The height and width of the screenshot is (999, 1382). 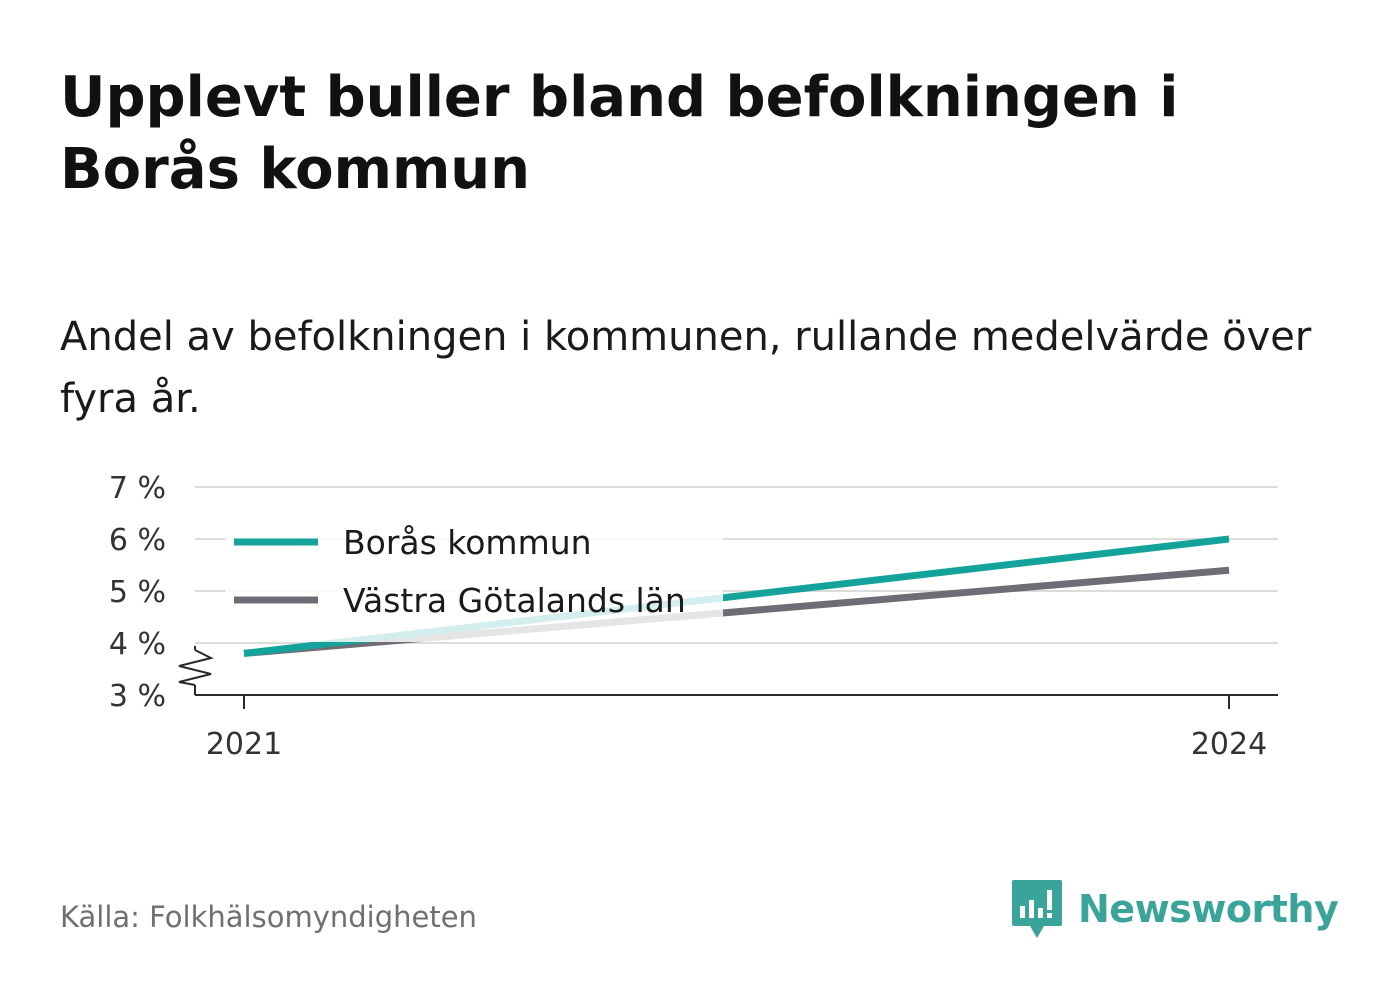 What do you see at coordinates (244, 744) in the screenshot?
I see `x-tick-label: 2021` at bounding box center [244, 744].